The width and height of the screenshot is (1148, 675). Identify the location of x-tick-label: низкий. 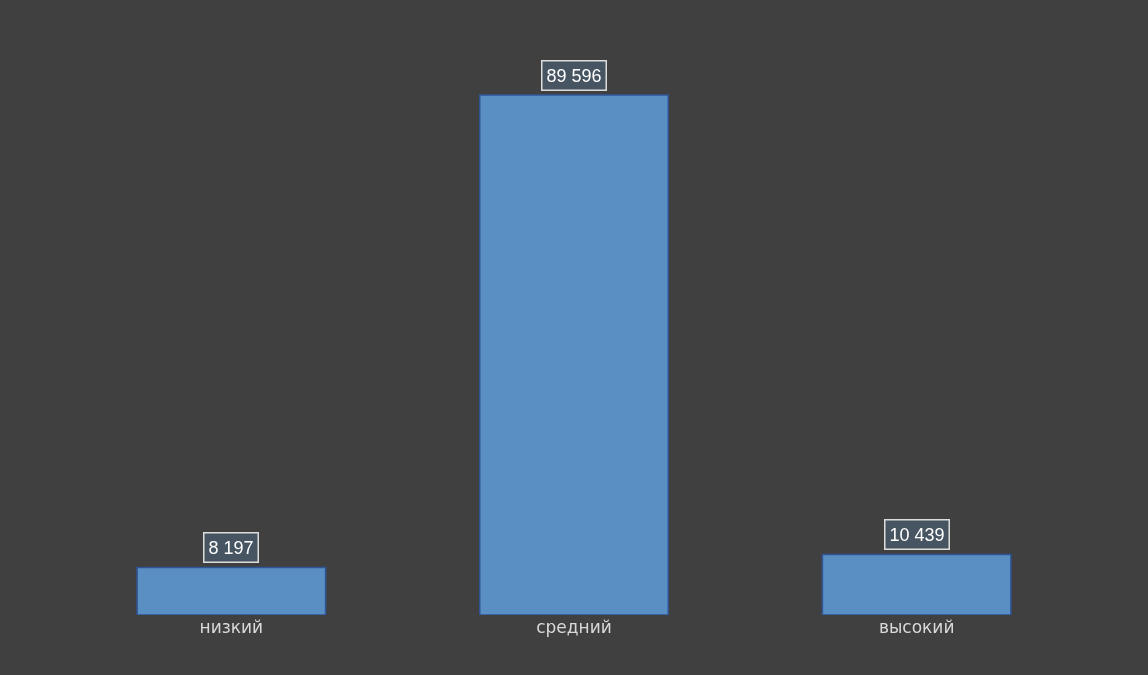
(231, 627).